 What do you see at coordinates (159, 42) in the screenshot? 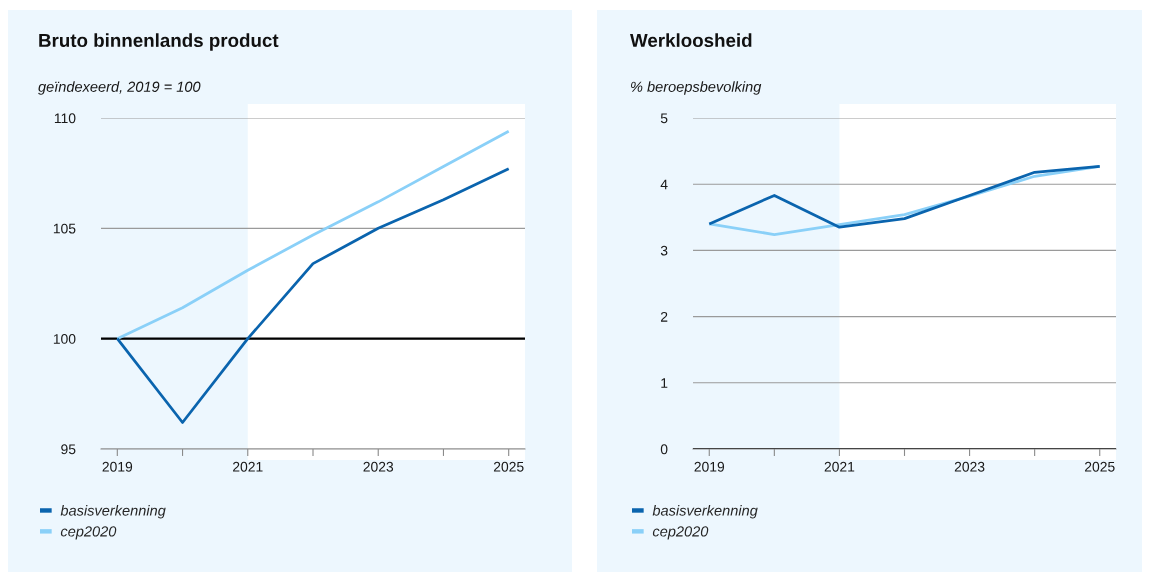
I see `chart-title: Bruto binnenlands product` at bounding box center [159, 42].